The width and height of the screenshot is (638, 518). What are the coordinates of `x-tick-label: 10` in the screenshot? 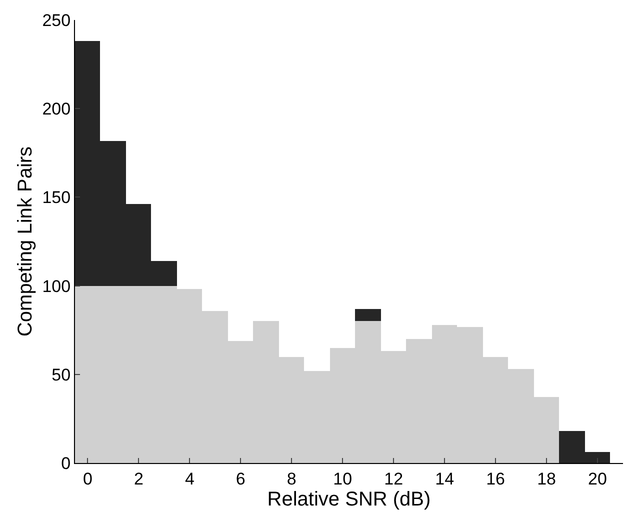 It's located at (342, 478).